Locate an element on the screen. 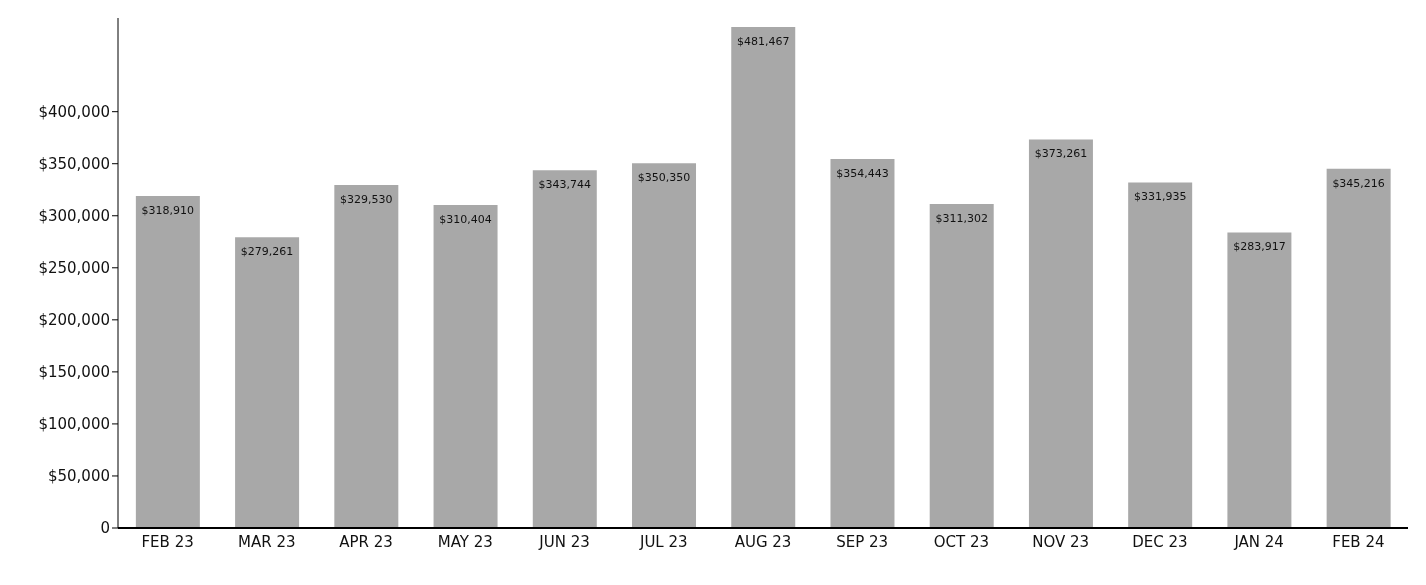 The height and width of the screenshot is (585, 1426). x-tick-label: NOV 23 is located at coordinates (1061, 541).